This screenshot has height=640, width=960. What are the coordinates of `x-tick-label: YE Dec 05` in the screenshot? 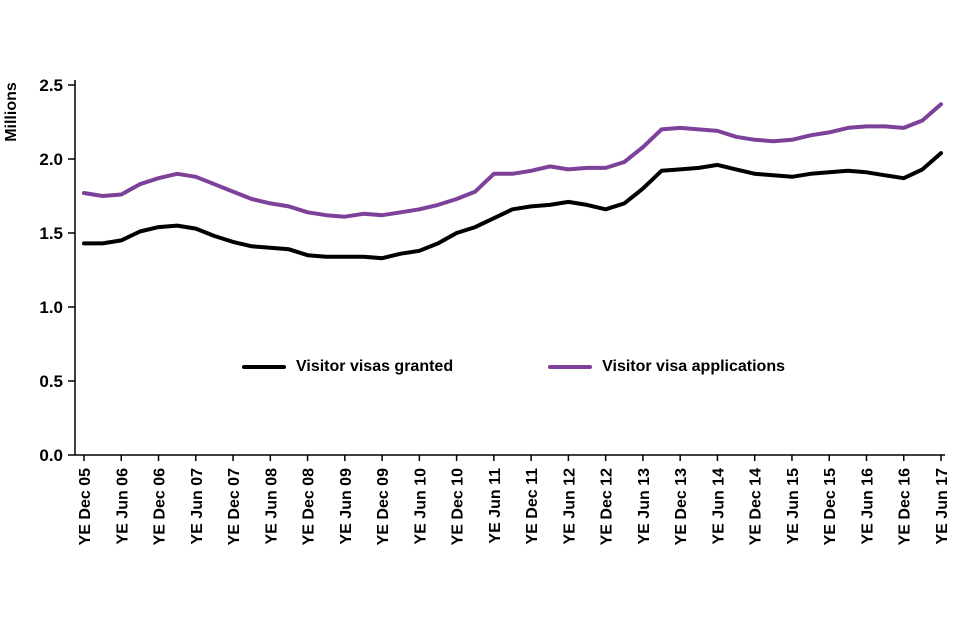 It's located at (85, 506).